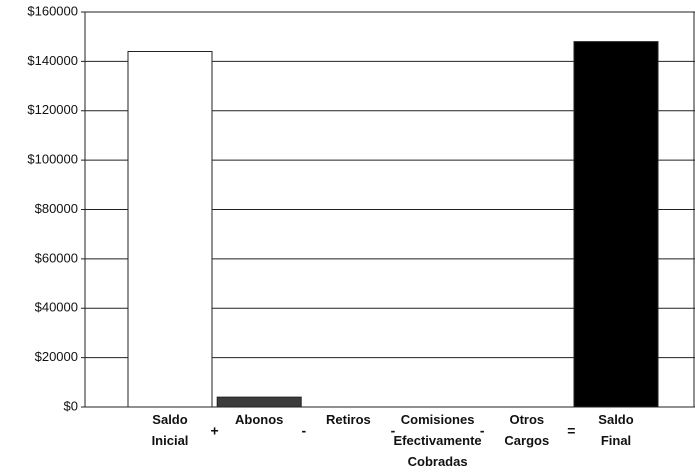 This screenshot has height=476, width=695. I want to click on y-tick-label: $20000, so click(56, 356).